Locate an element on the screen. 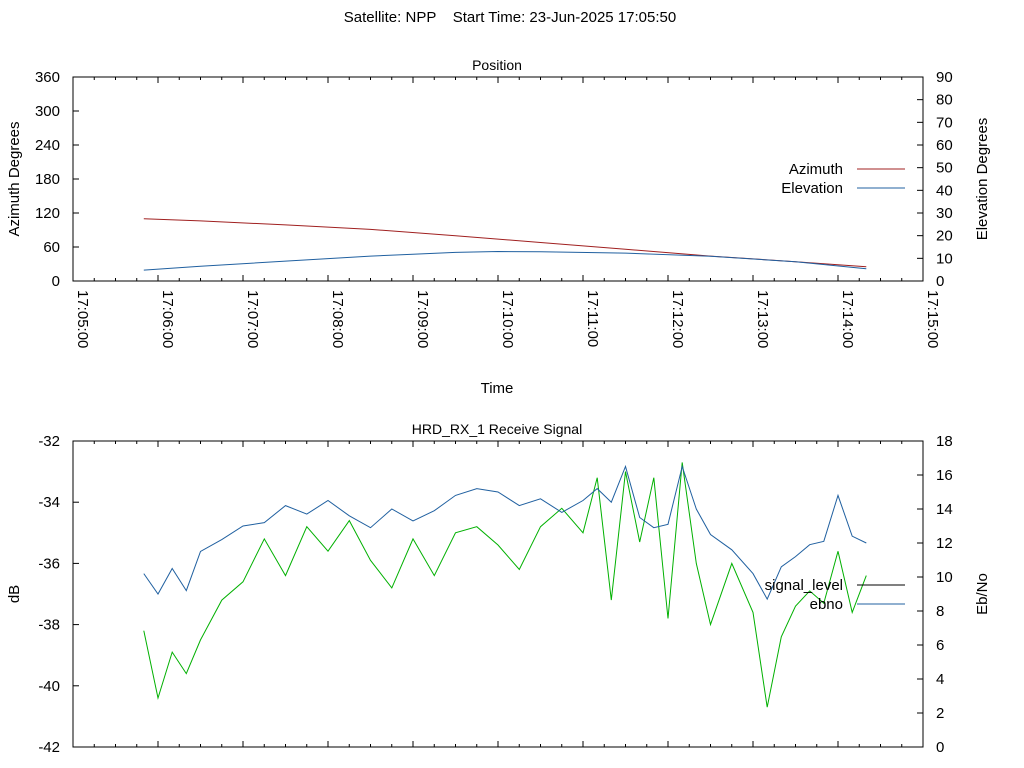 Image resolution: width=1024 pixels, height=768 pixels. y-tick-label: 240 is located at coordinates (47, 145).